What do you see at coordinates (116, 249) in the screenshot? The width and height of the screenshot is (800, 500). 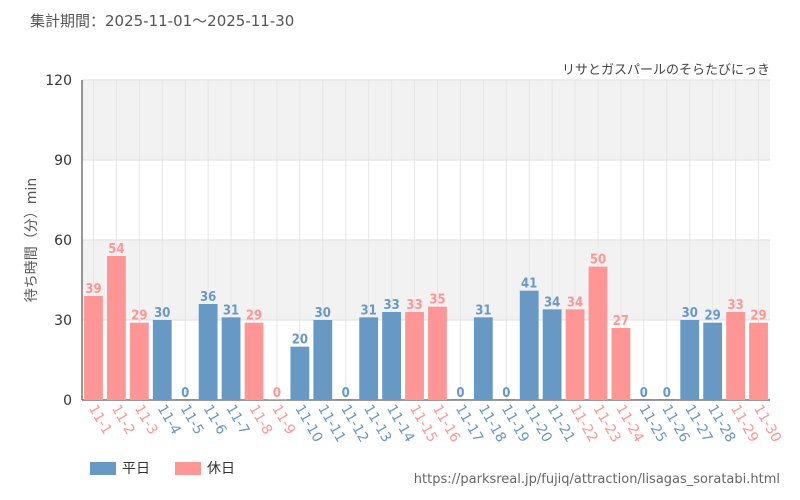 I see `bar-value-label: 54` at bounding box center [116, 249].